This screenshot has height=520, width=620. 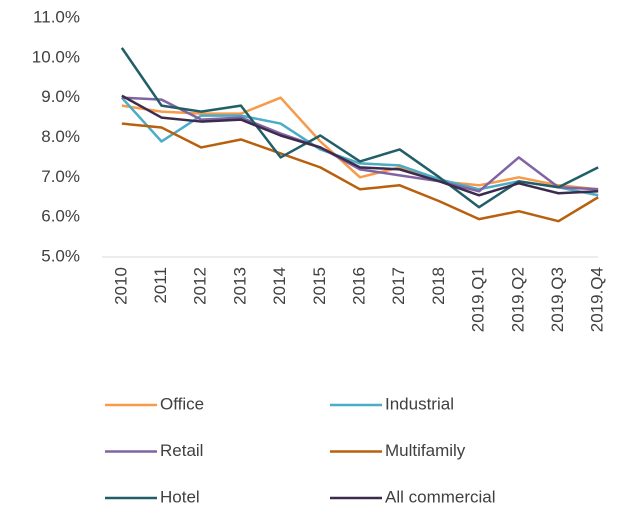 I want to click on x-tick-label: 2019.Q1, so click(x=478, y=299).